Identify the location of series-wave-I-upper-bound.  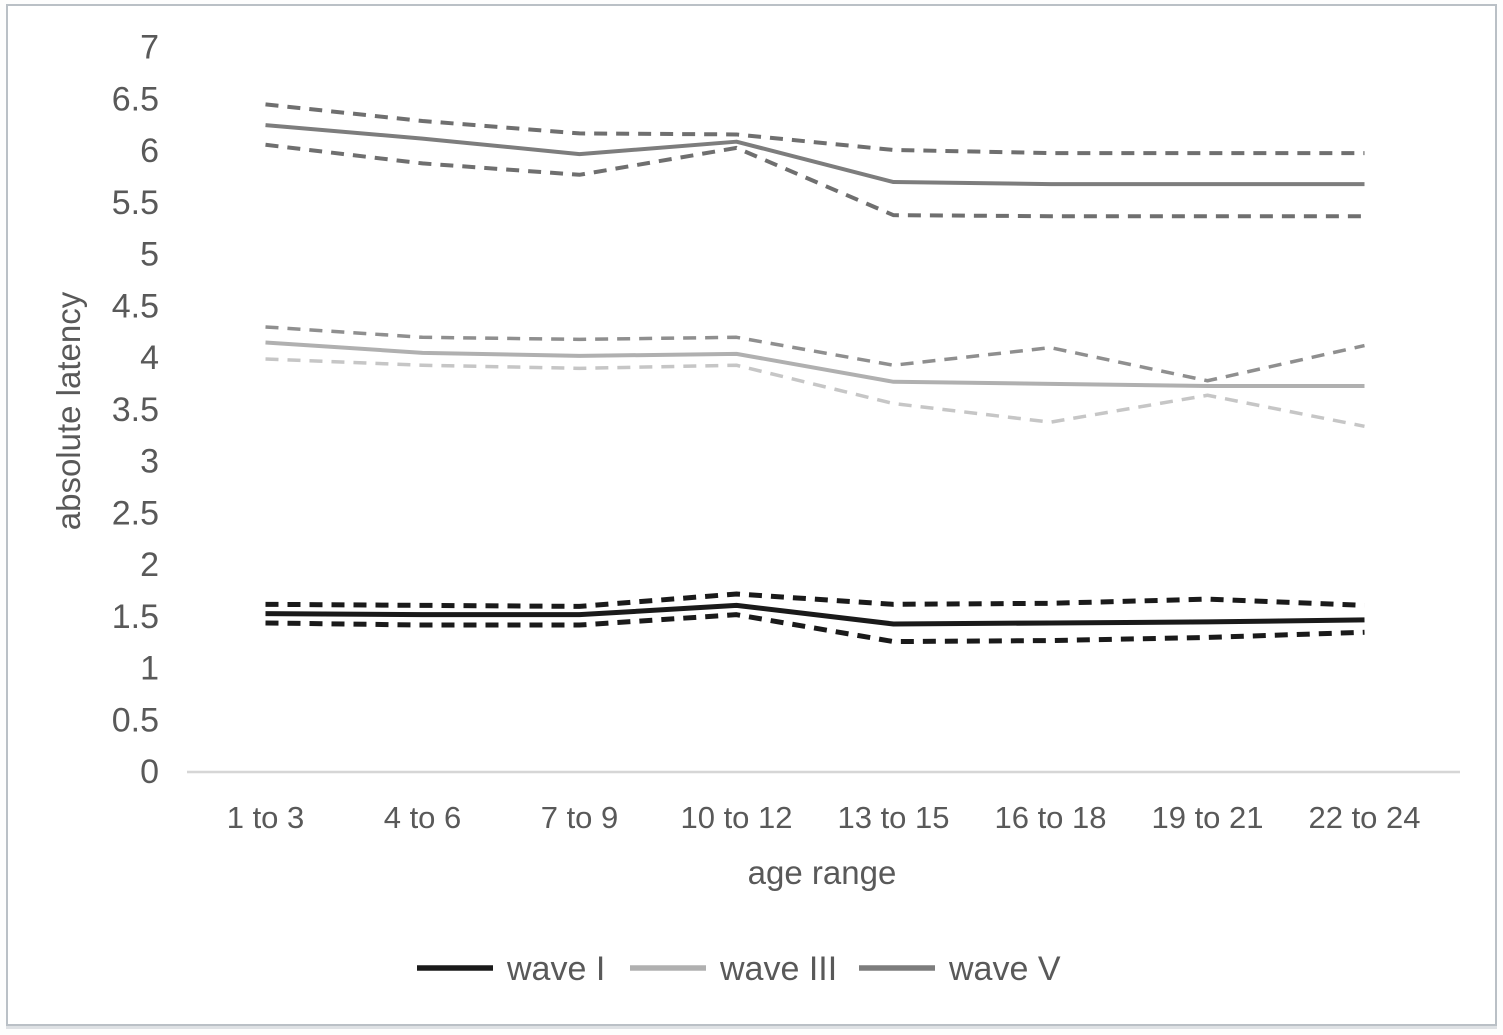
(815, 600).